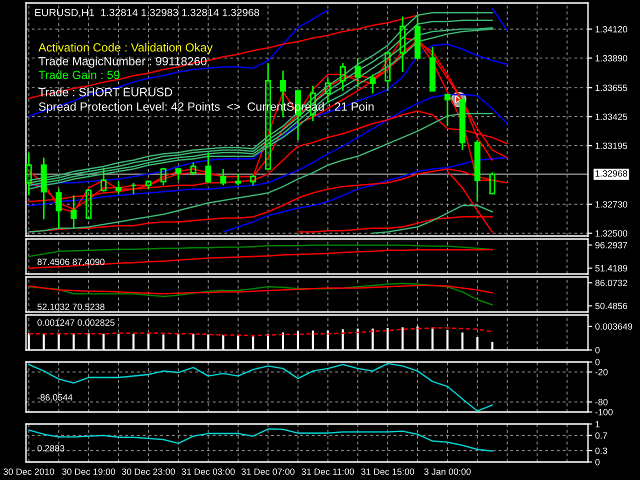 The width and height of the screenshot is (640, 480). What do you see at coordinates (604, 412) in the screenshot?
I see `y-tick-label: -100` at bounding box center [604, 412].